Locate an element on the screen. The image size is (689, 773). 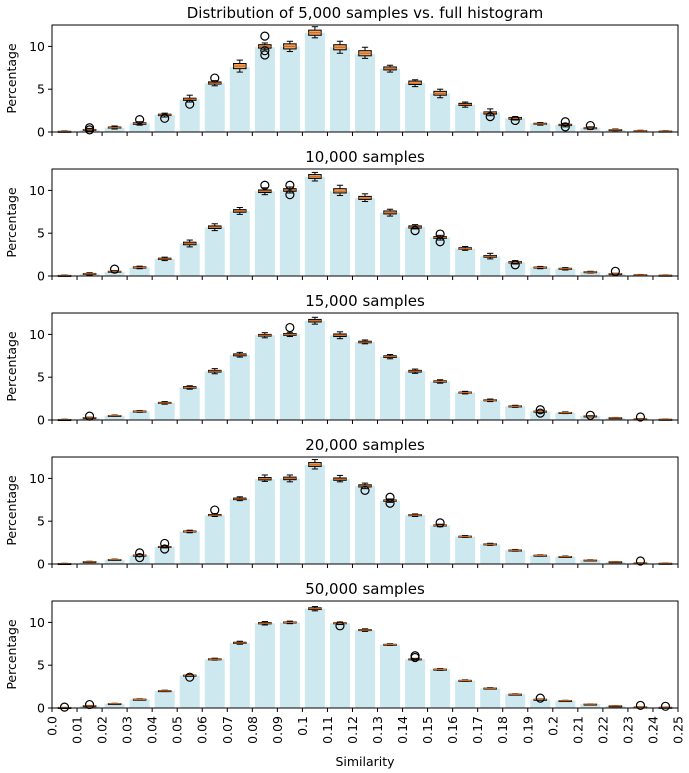
panel-title: 15,000 samples is located at coordinates (365, 301).